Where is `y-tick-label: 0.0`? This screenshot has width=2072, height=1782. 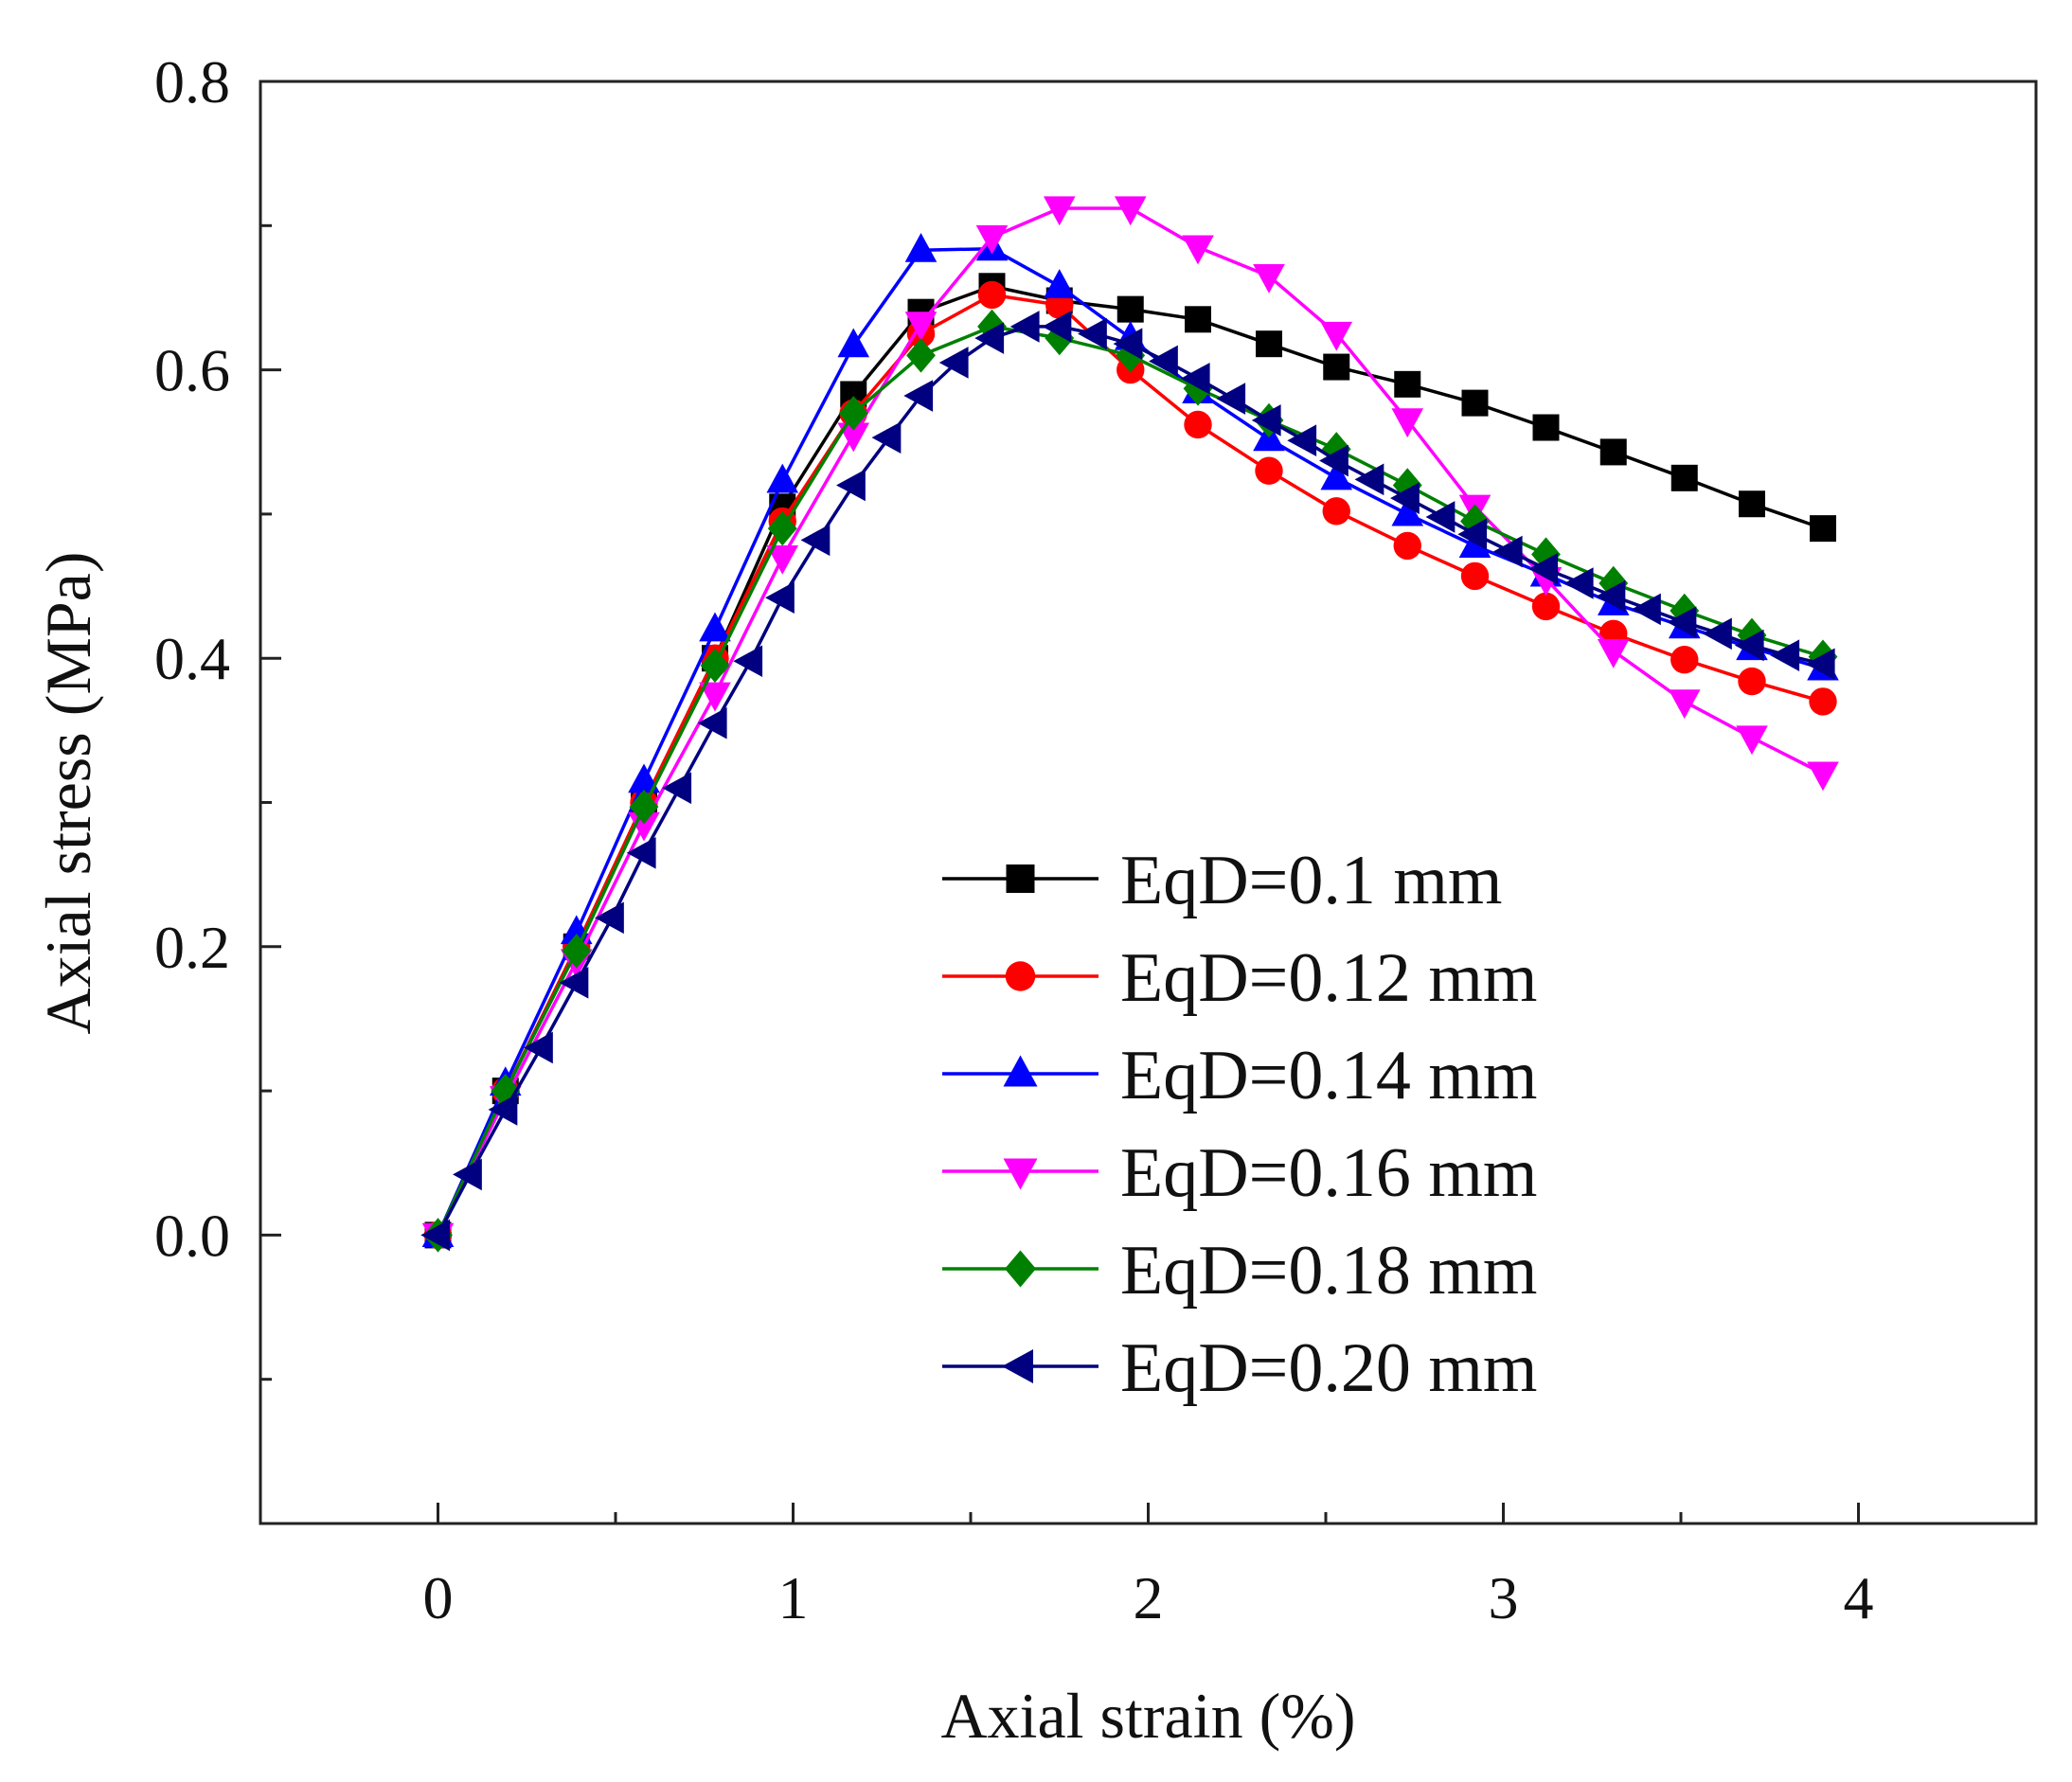 y-tick-label: 0.0 is located at coordinates (192, 1235).